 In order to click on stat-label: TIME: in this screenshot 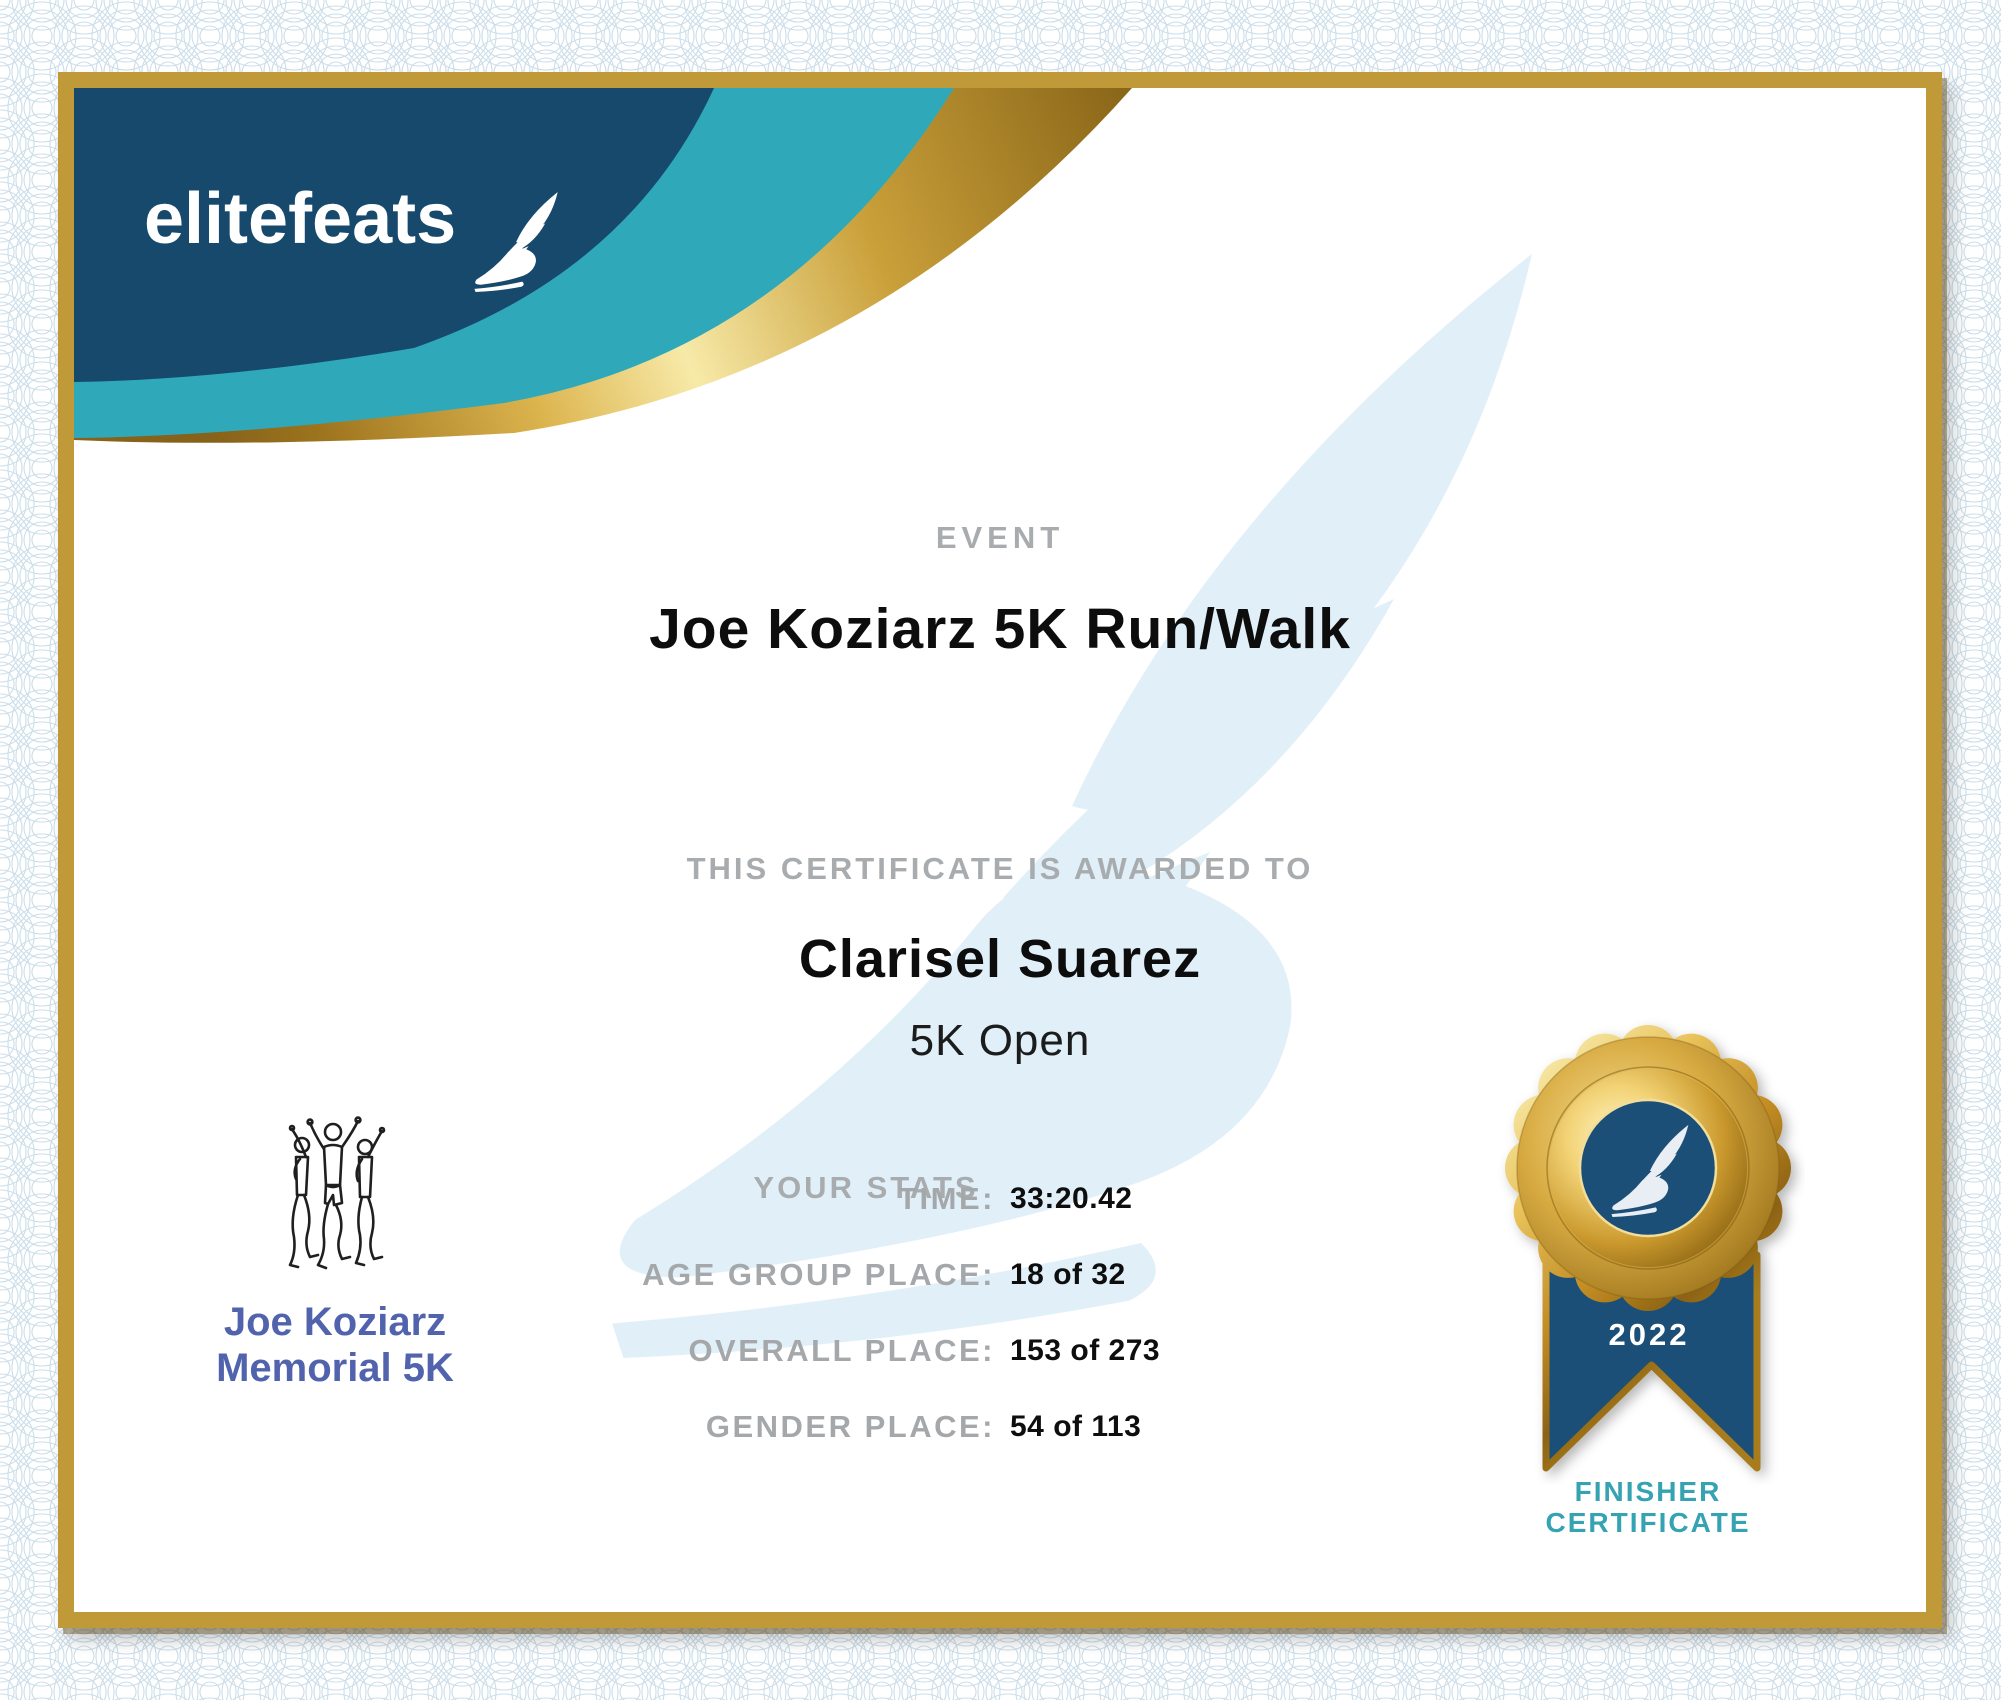, I will do `click(946, 1198)`.